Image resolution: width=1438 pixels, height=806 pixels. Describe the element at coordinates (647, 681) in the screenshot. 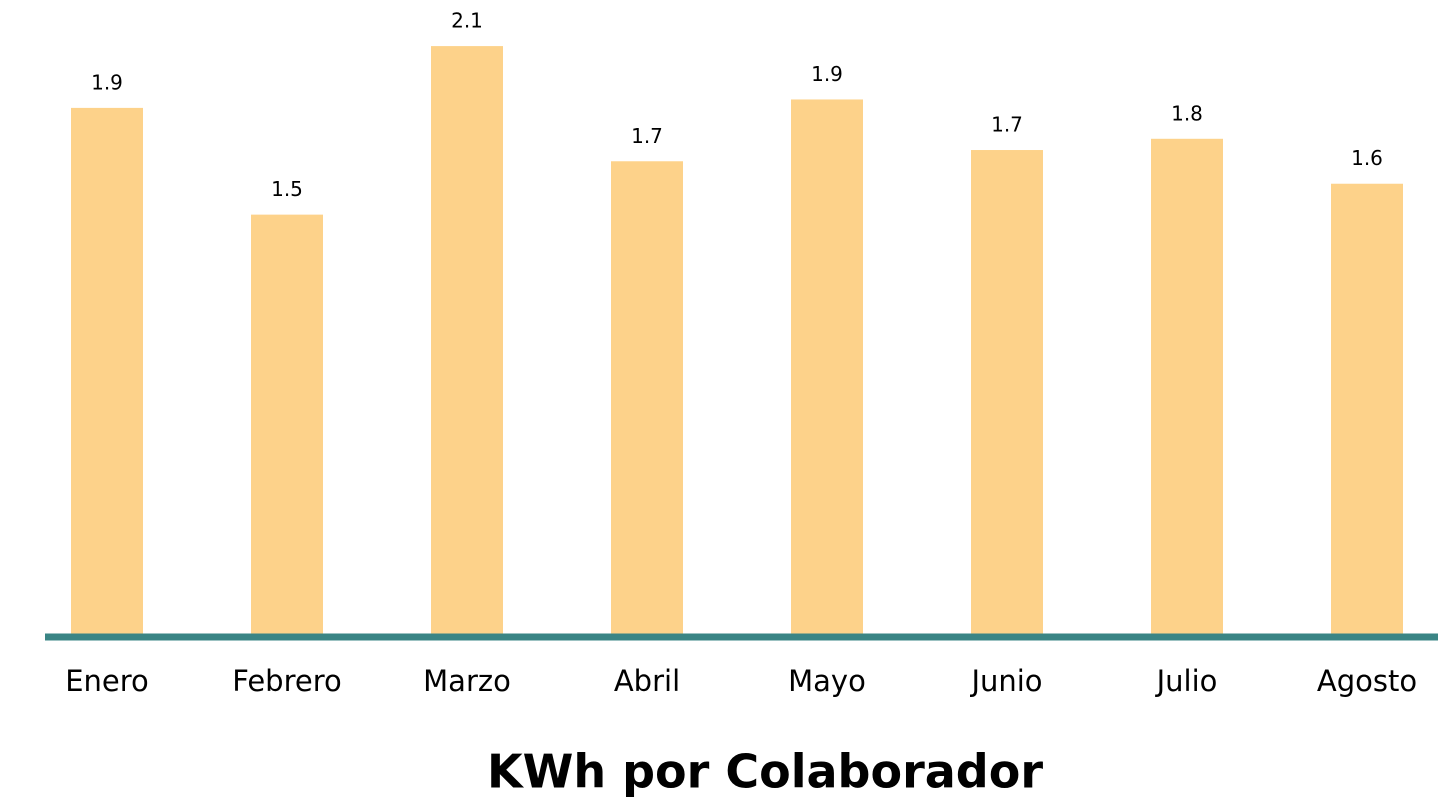

I see `x-tick-label: Abril` at that location.